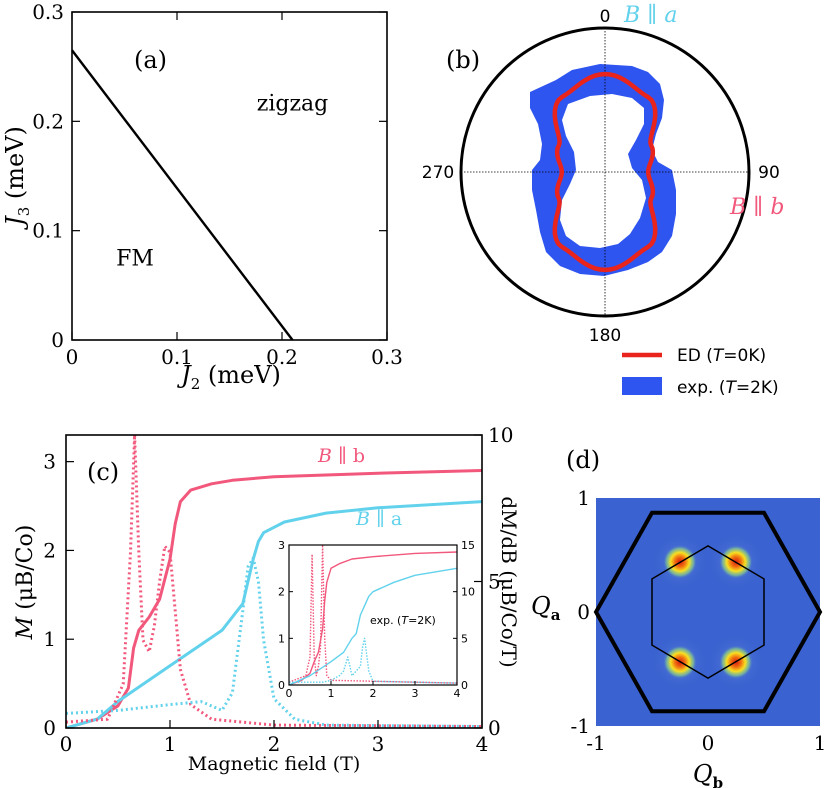  I want to click on phase-boundary-line, so click(182, 195).